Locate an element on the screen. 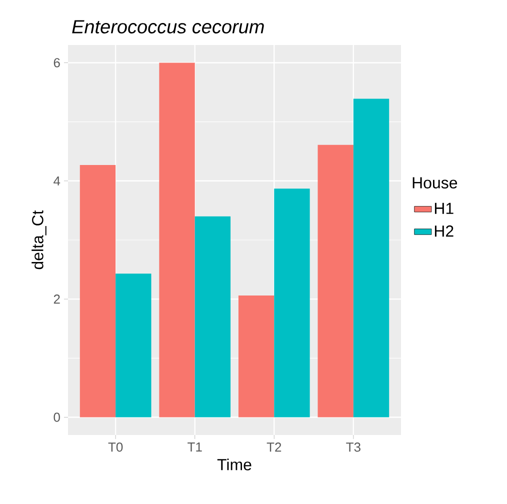 This screenshot has width=507, height=504. x-tick-label: T3 is located at coordinates (353, 447).